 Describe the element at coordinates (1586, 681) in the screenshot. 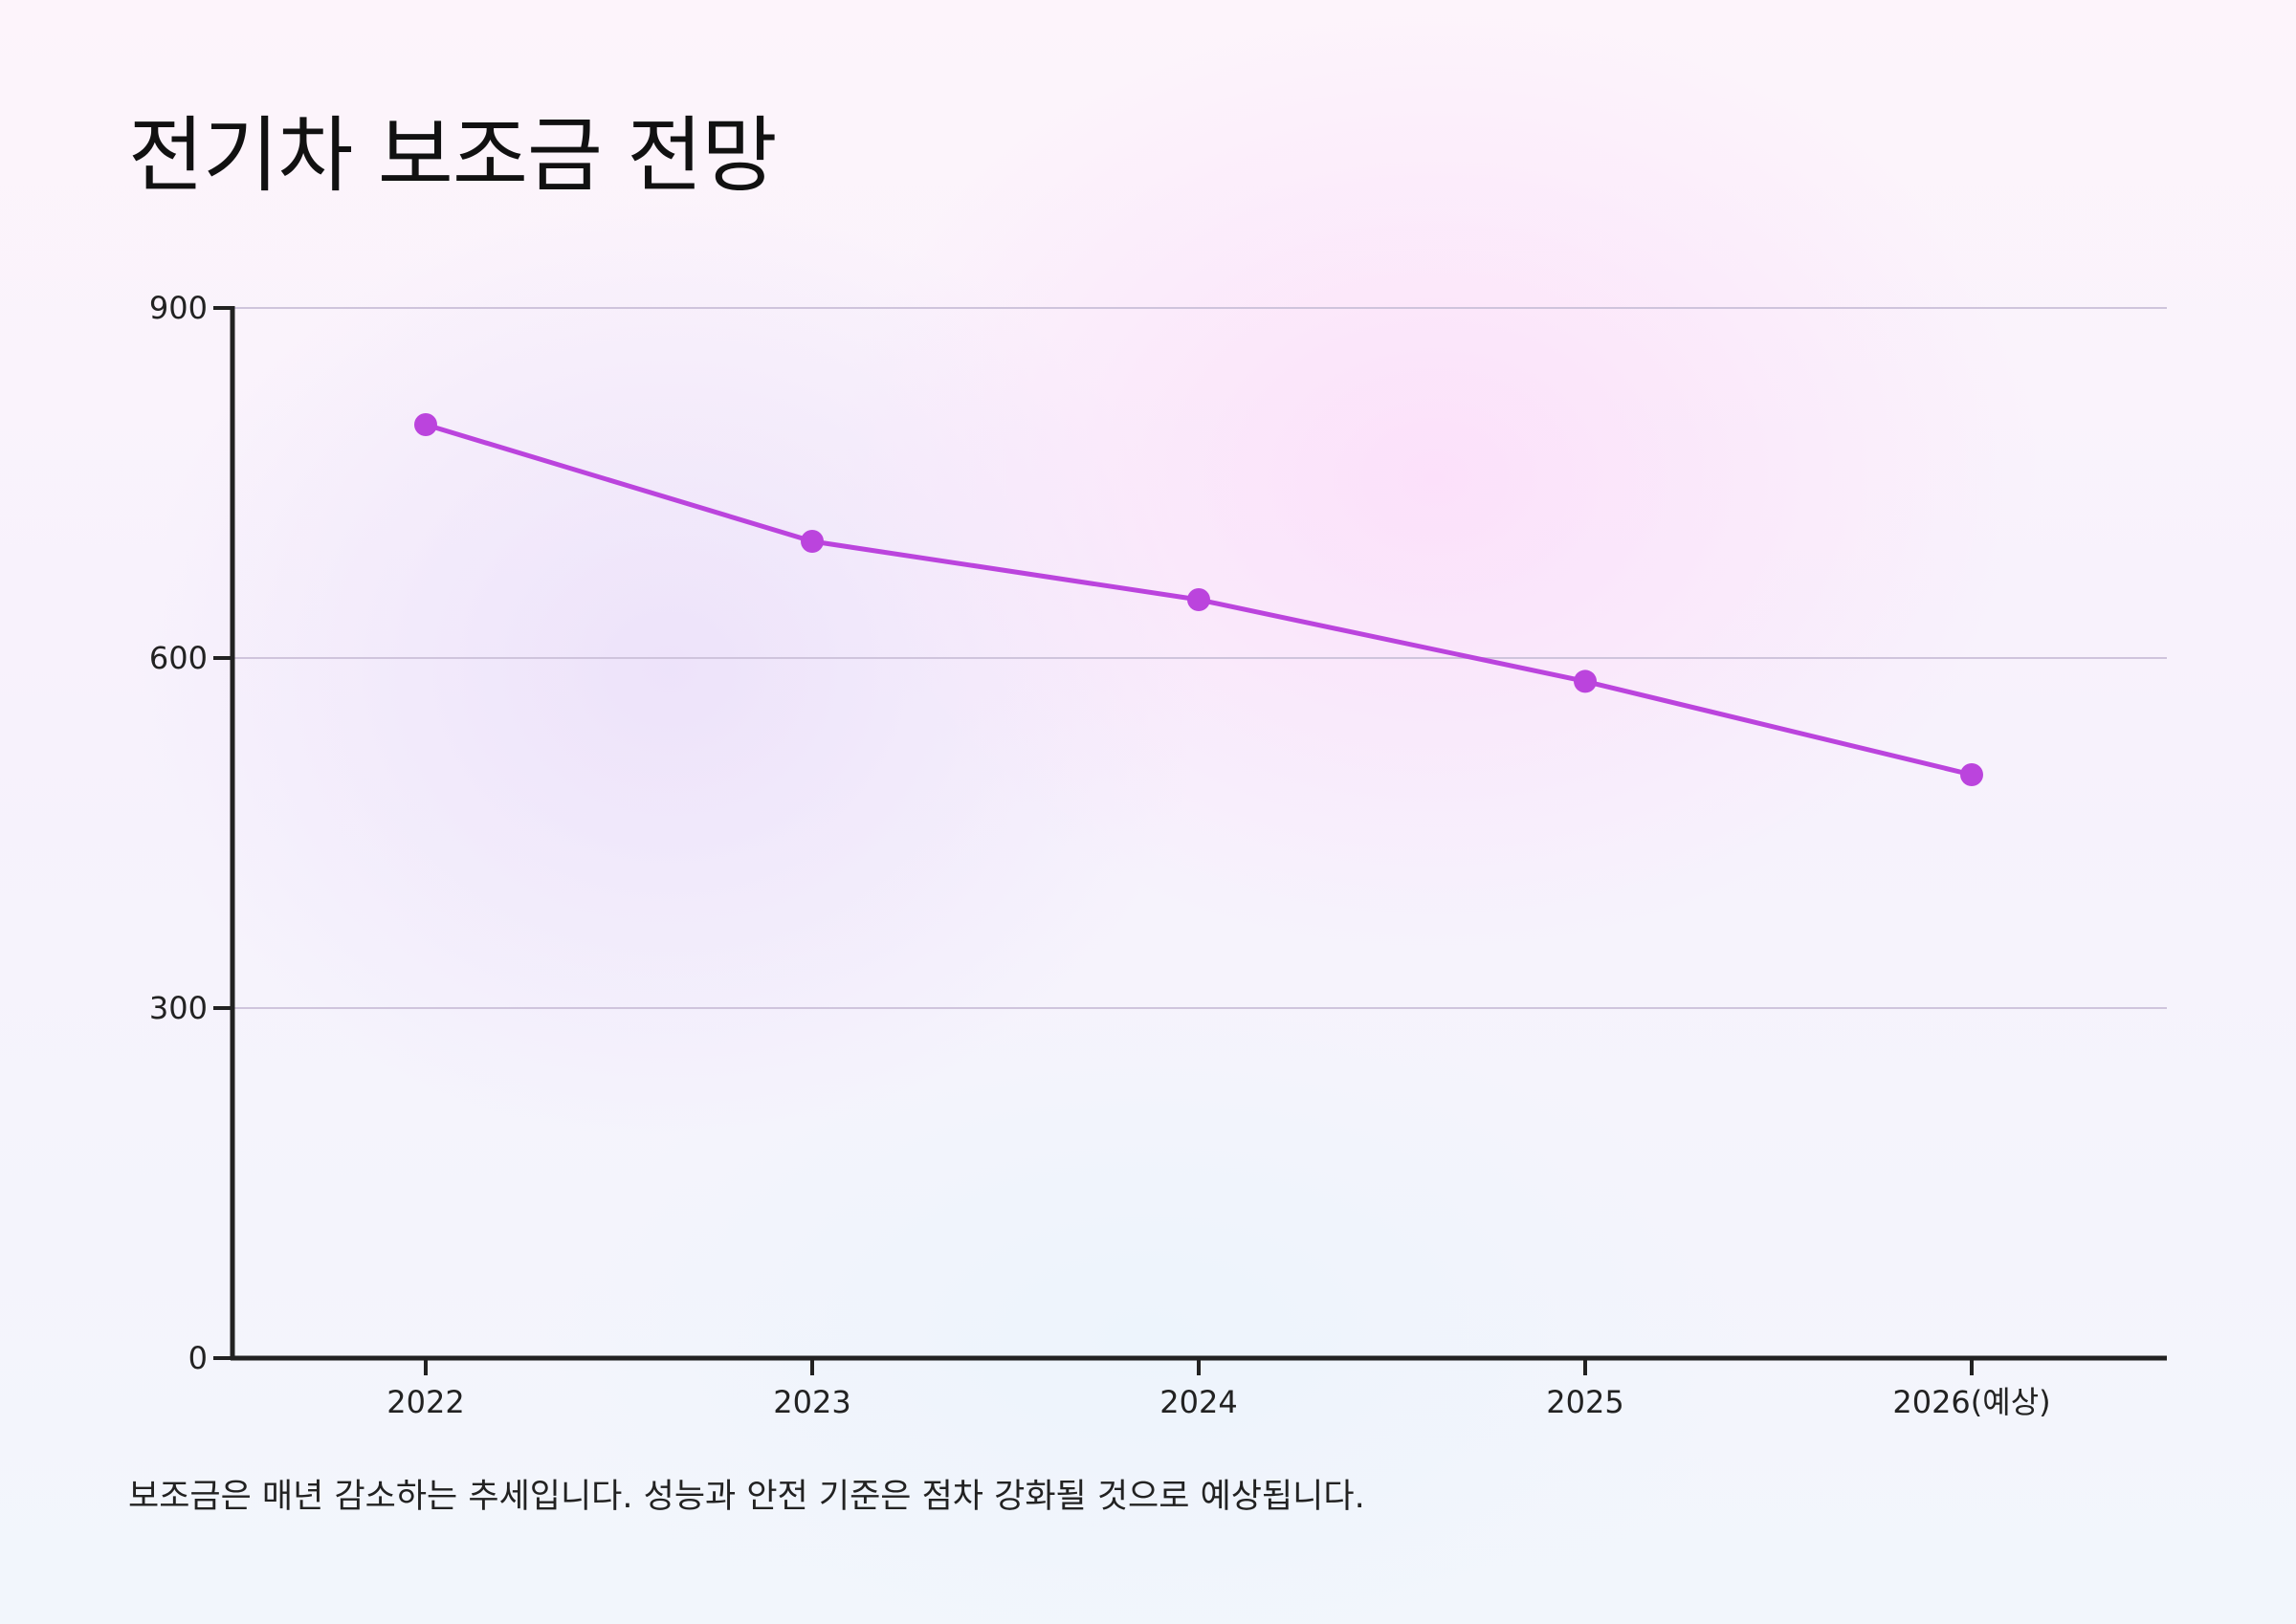

I see `data-point-2025` at that location.